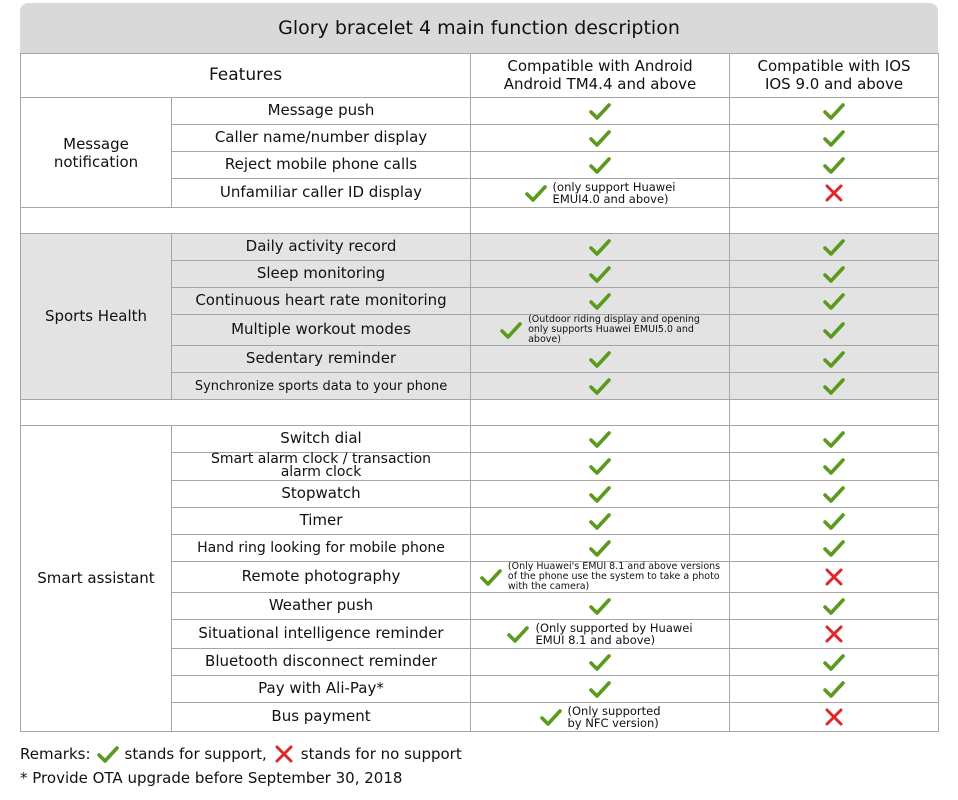  I want to click on note-line: (only support Huawei, so click(614, 186).